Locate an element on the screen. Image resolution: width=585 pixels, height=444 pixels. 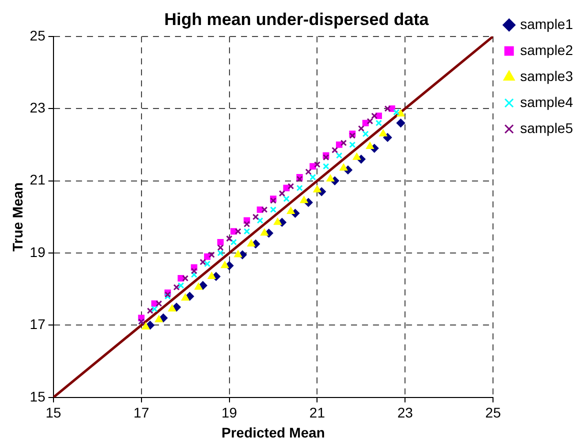
x-tick-label: 17 is located at coordinates (142, 412).